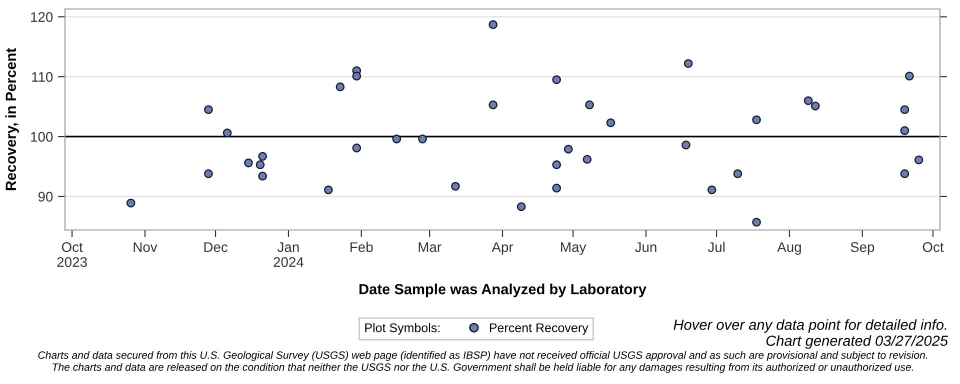 This screenshot has height=384, width=960. I want to click on x-tick-label: Oct 2023, so click(72, 254).